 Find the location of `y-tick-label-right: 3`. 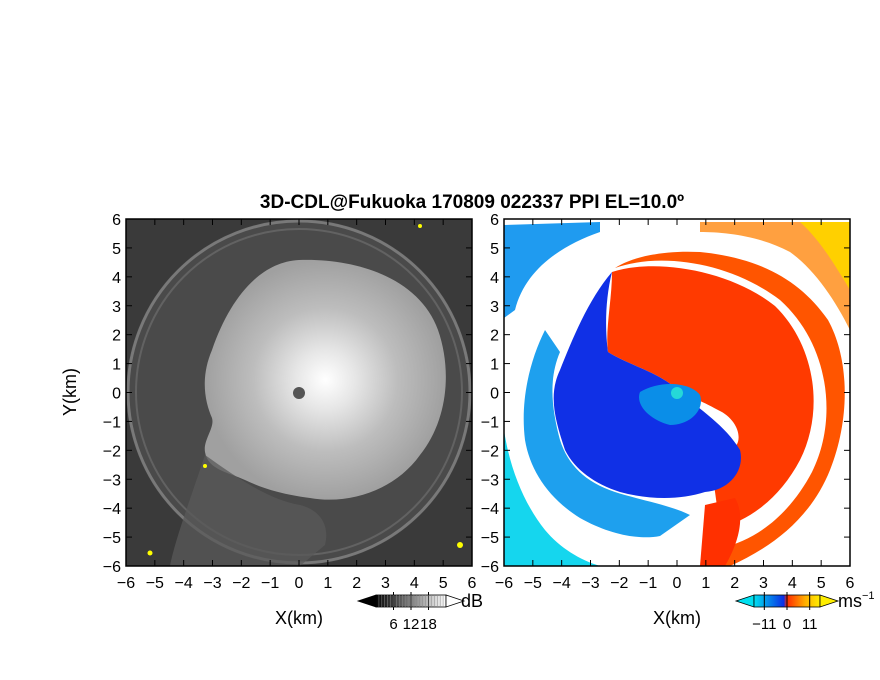

y-tick-label-right: 3 is located at coordinates (494, 307).